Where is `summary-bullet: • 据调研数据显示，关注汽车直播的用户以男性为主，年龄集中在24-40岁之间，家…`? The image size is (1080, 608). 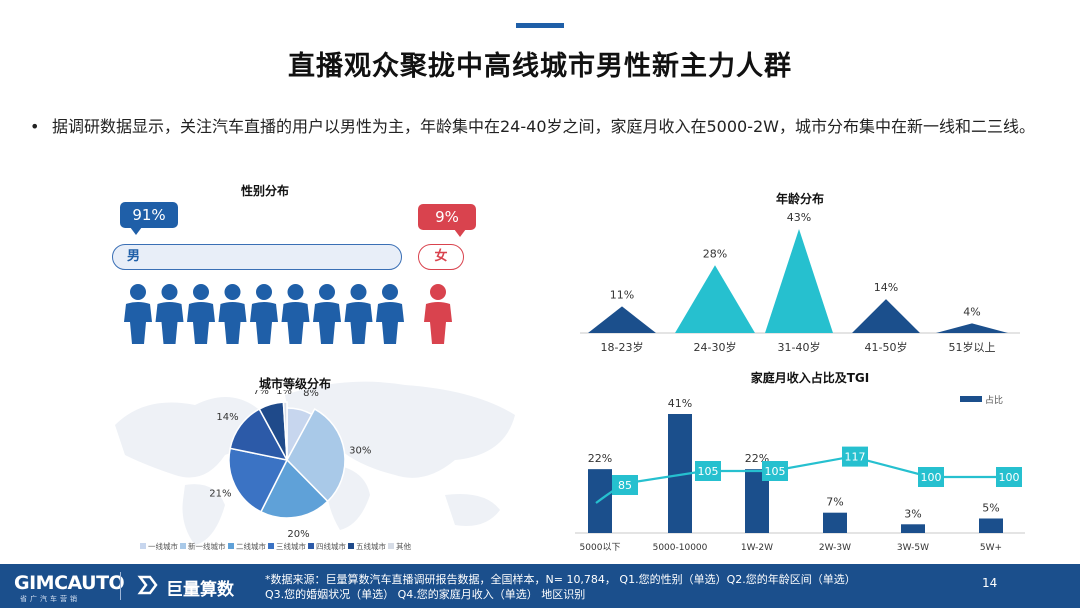 summary-bullet: • 据调研数据显示，关注汽车直播的用户以男性为主，年龄集中在24-40岁之间，家… is located at coordinates (545, 127).